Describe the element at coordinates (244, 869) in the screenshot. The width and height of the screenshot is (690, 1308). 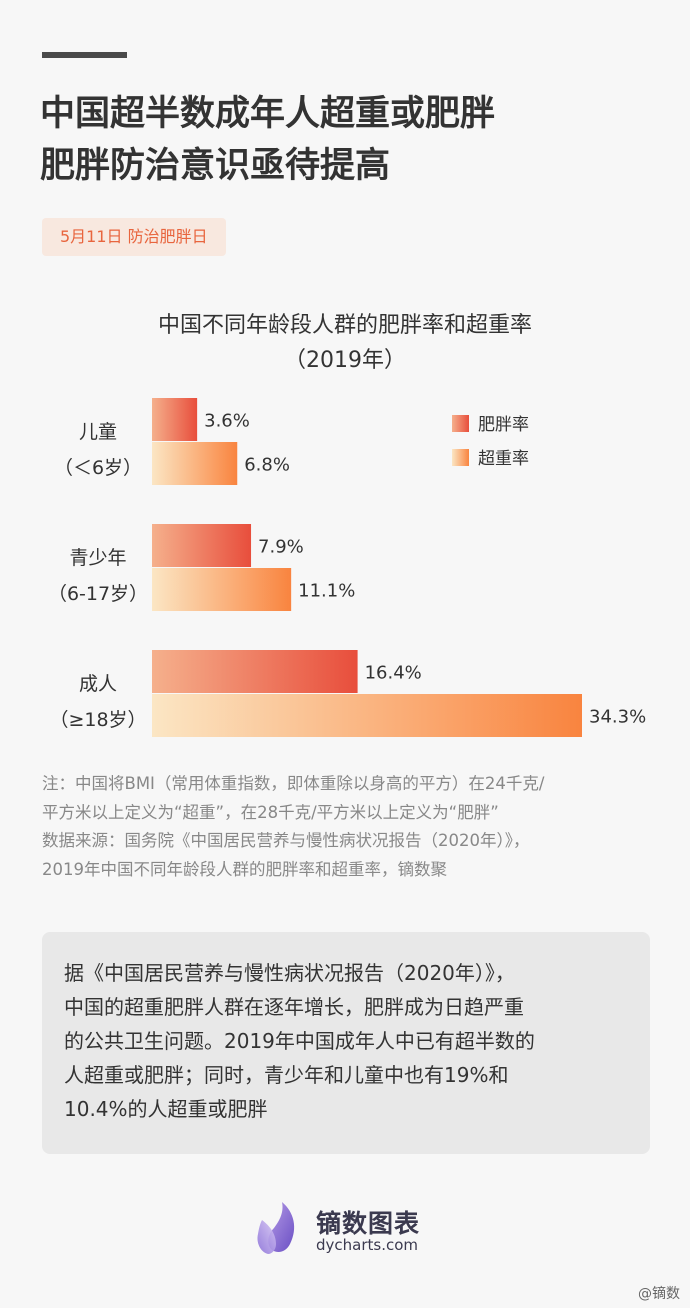
I see `note-line4: 2019年中国不同年龄段人群的肥胖率和超重率，镝数聚` at that location.